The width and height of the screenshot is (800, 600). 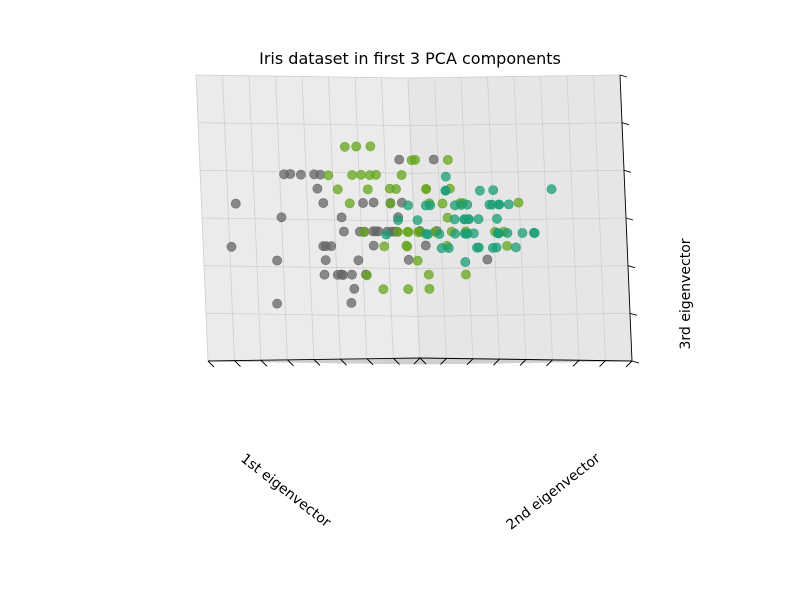 I want to click on data-points, so click(x=391, y=225).